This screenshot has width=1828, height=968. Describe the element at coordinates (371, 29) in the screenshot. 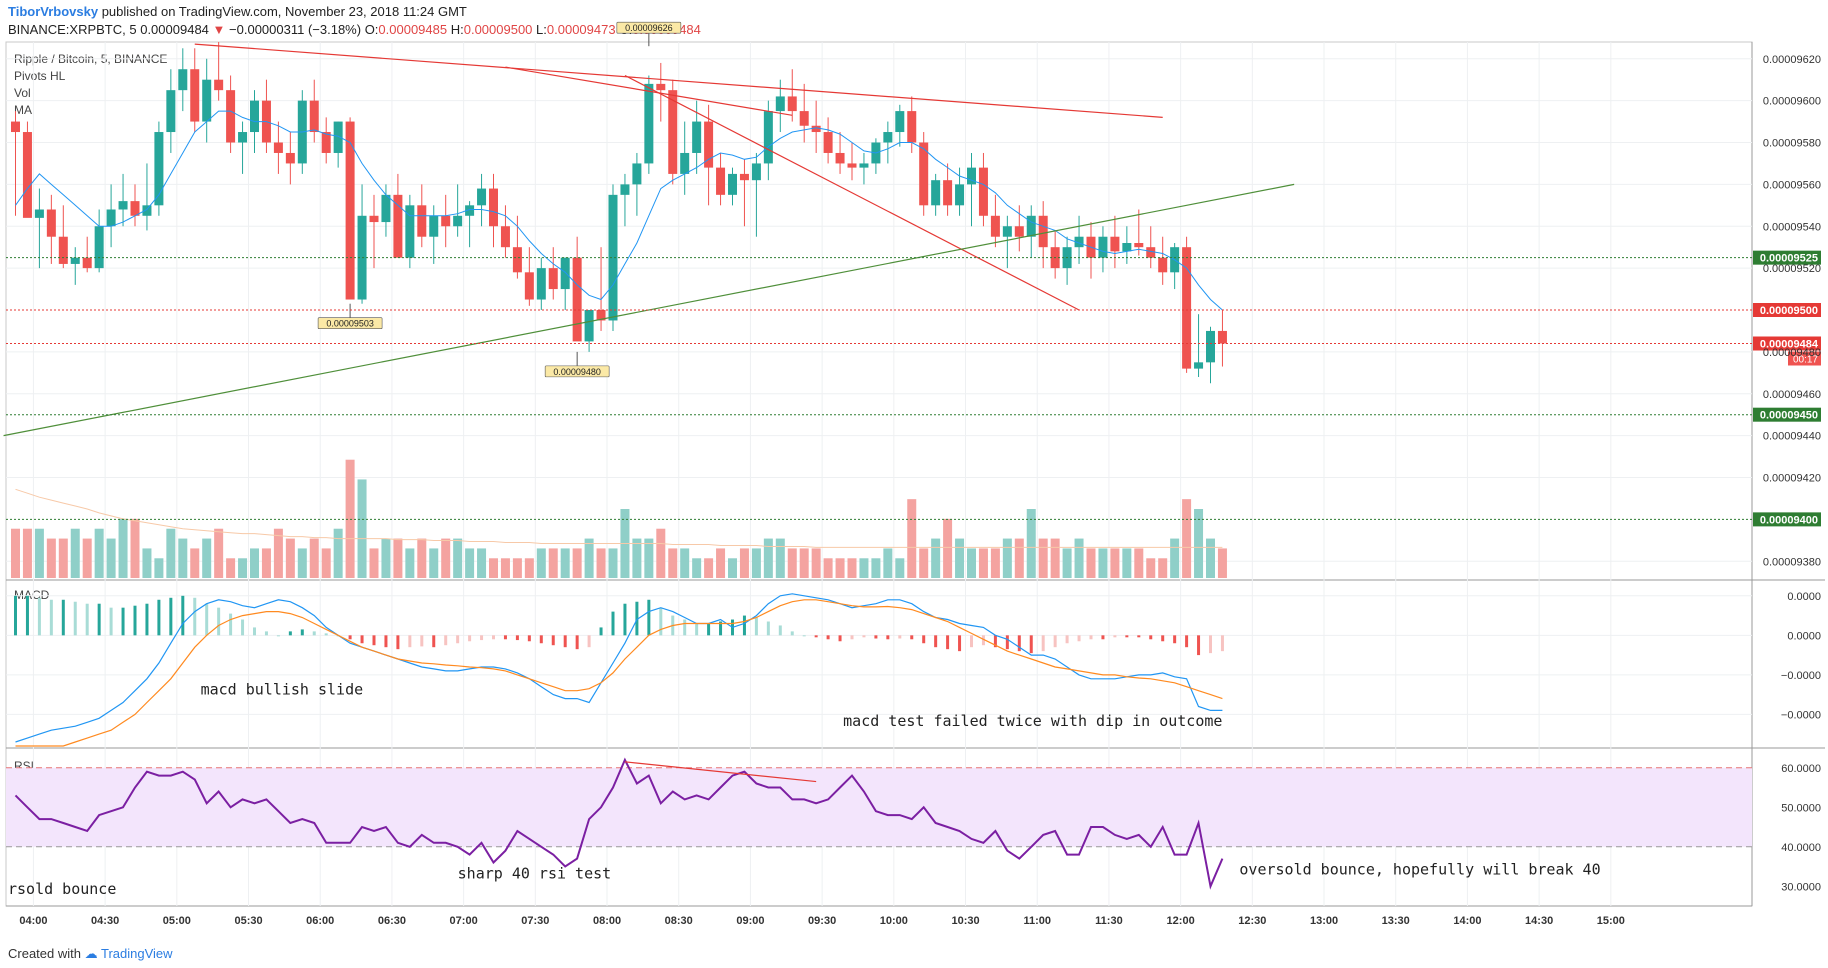

I see `open-label: O:` at that location.